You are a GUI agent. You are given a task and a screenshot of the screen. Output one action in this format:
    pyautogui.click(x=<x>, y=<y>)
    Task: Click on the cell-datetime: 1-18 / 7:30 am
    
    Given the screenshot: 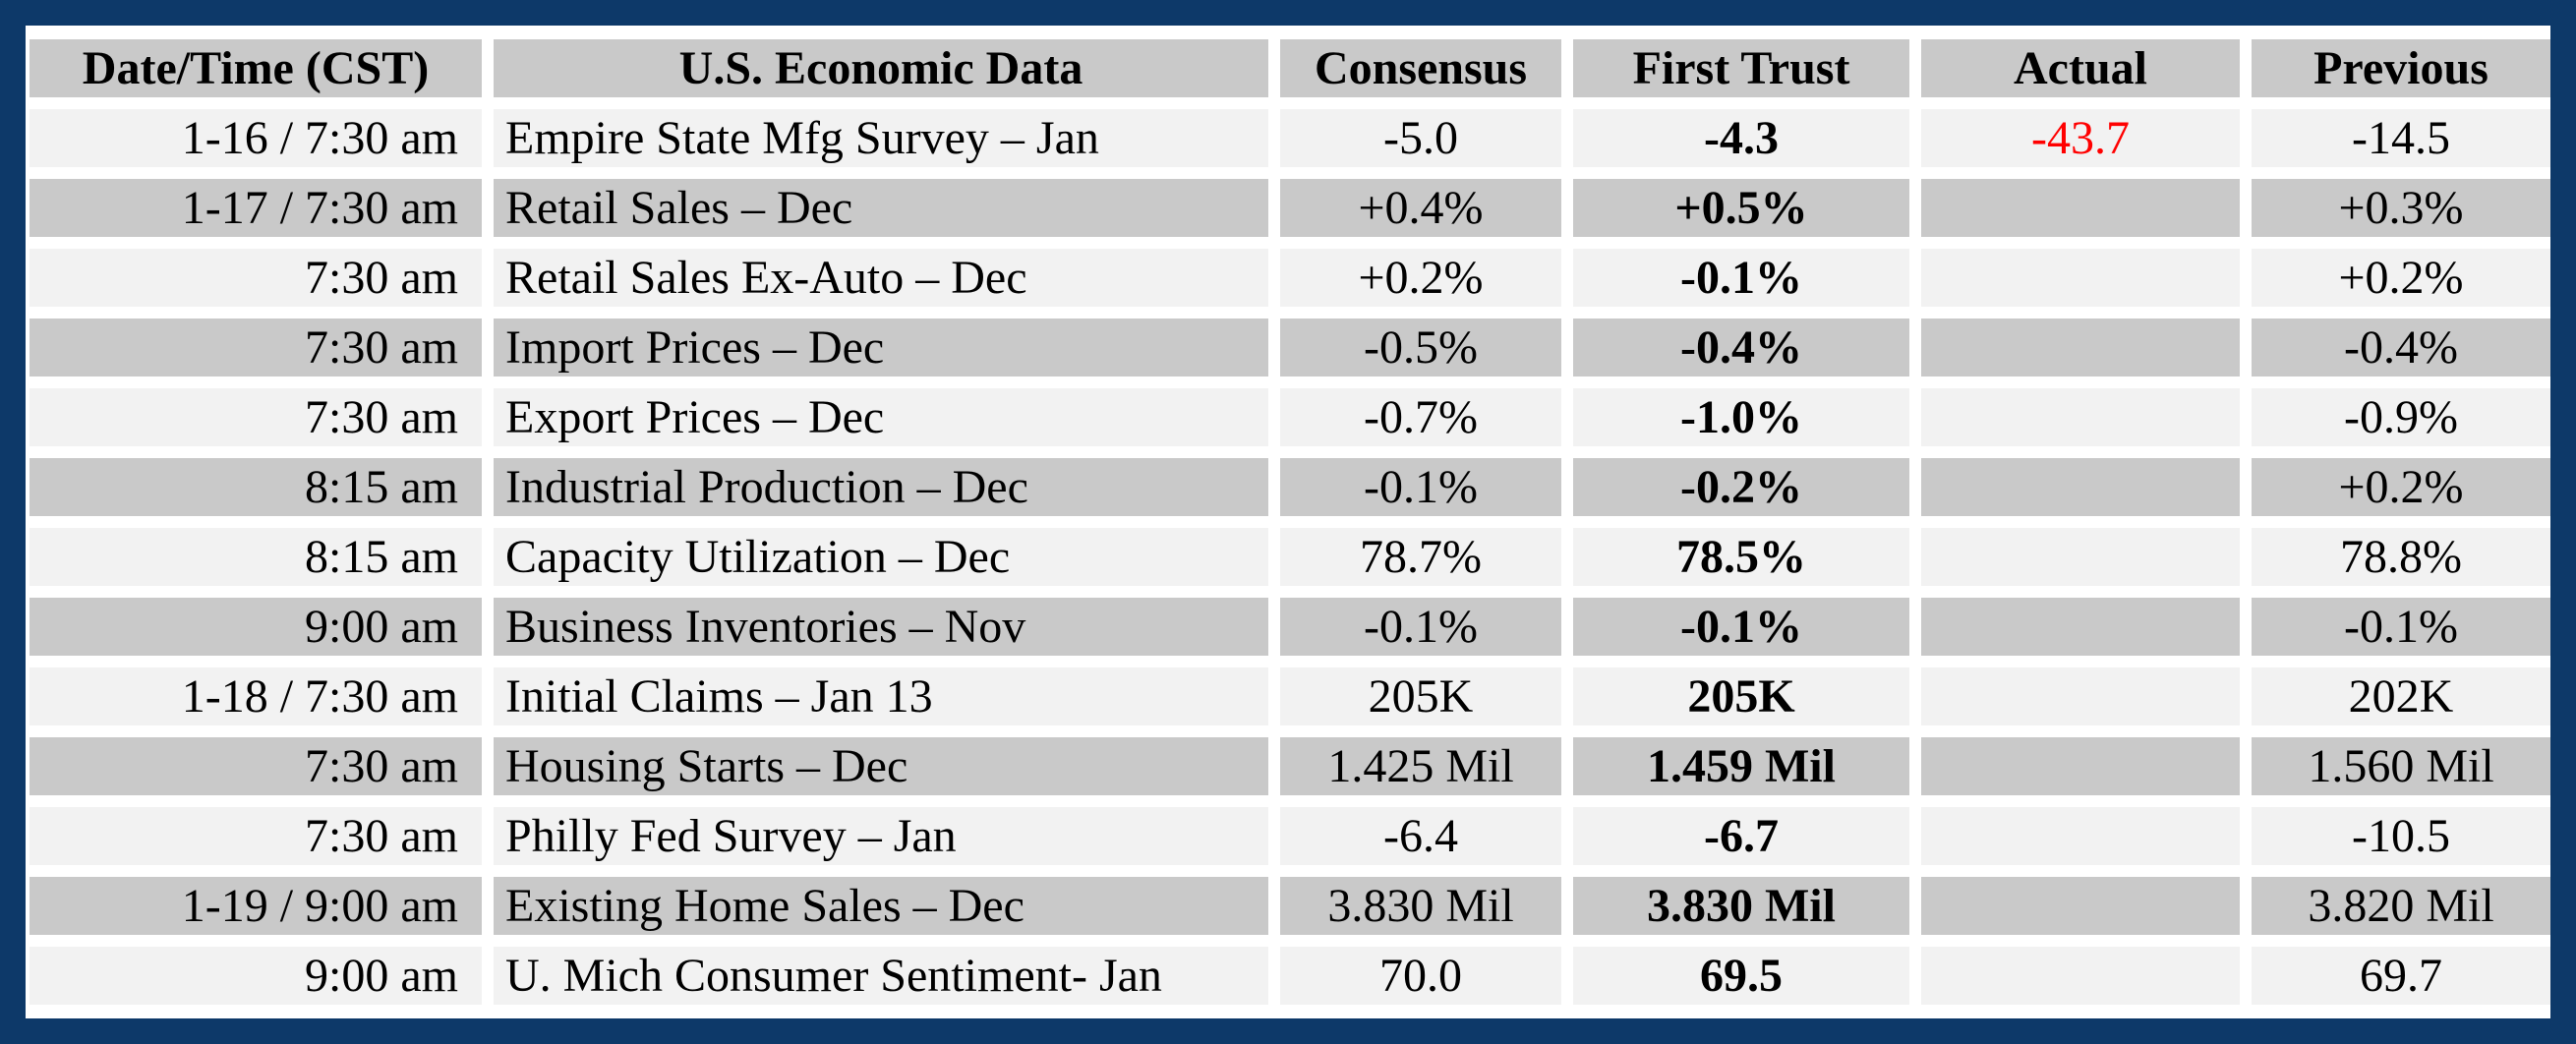 What is the action you would take?
    pyautogui.click(x=256, y=696)
    